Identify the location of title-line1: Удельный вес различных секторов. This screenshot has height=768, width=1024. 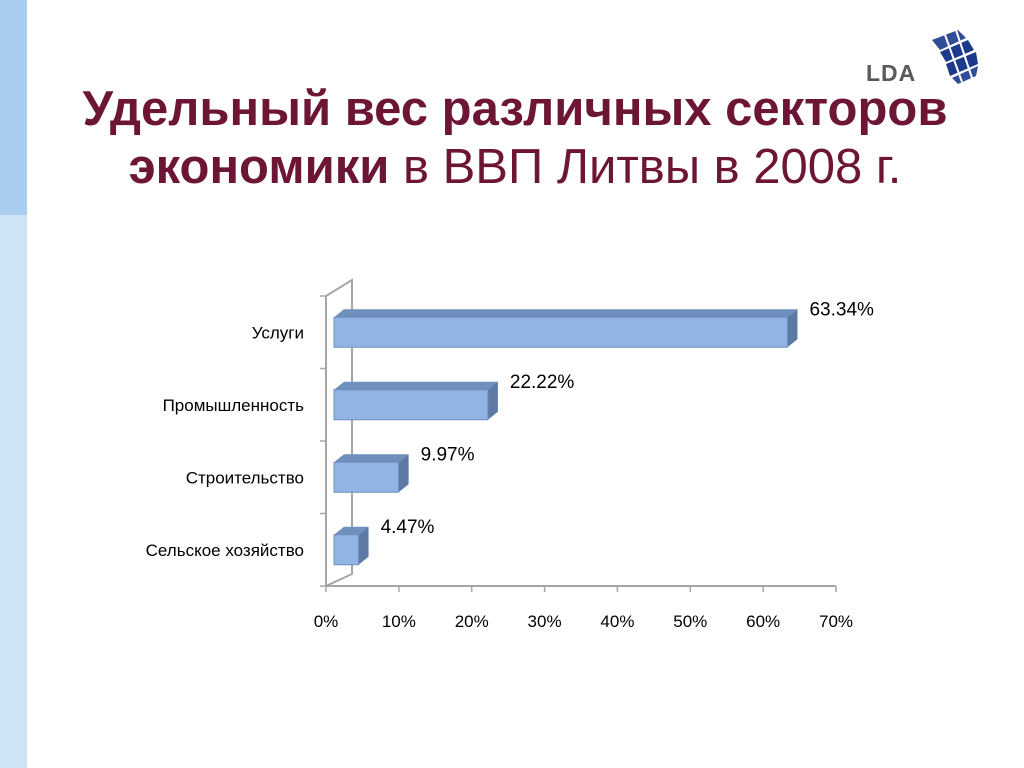
(515, 109).